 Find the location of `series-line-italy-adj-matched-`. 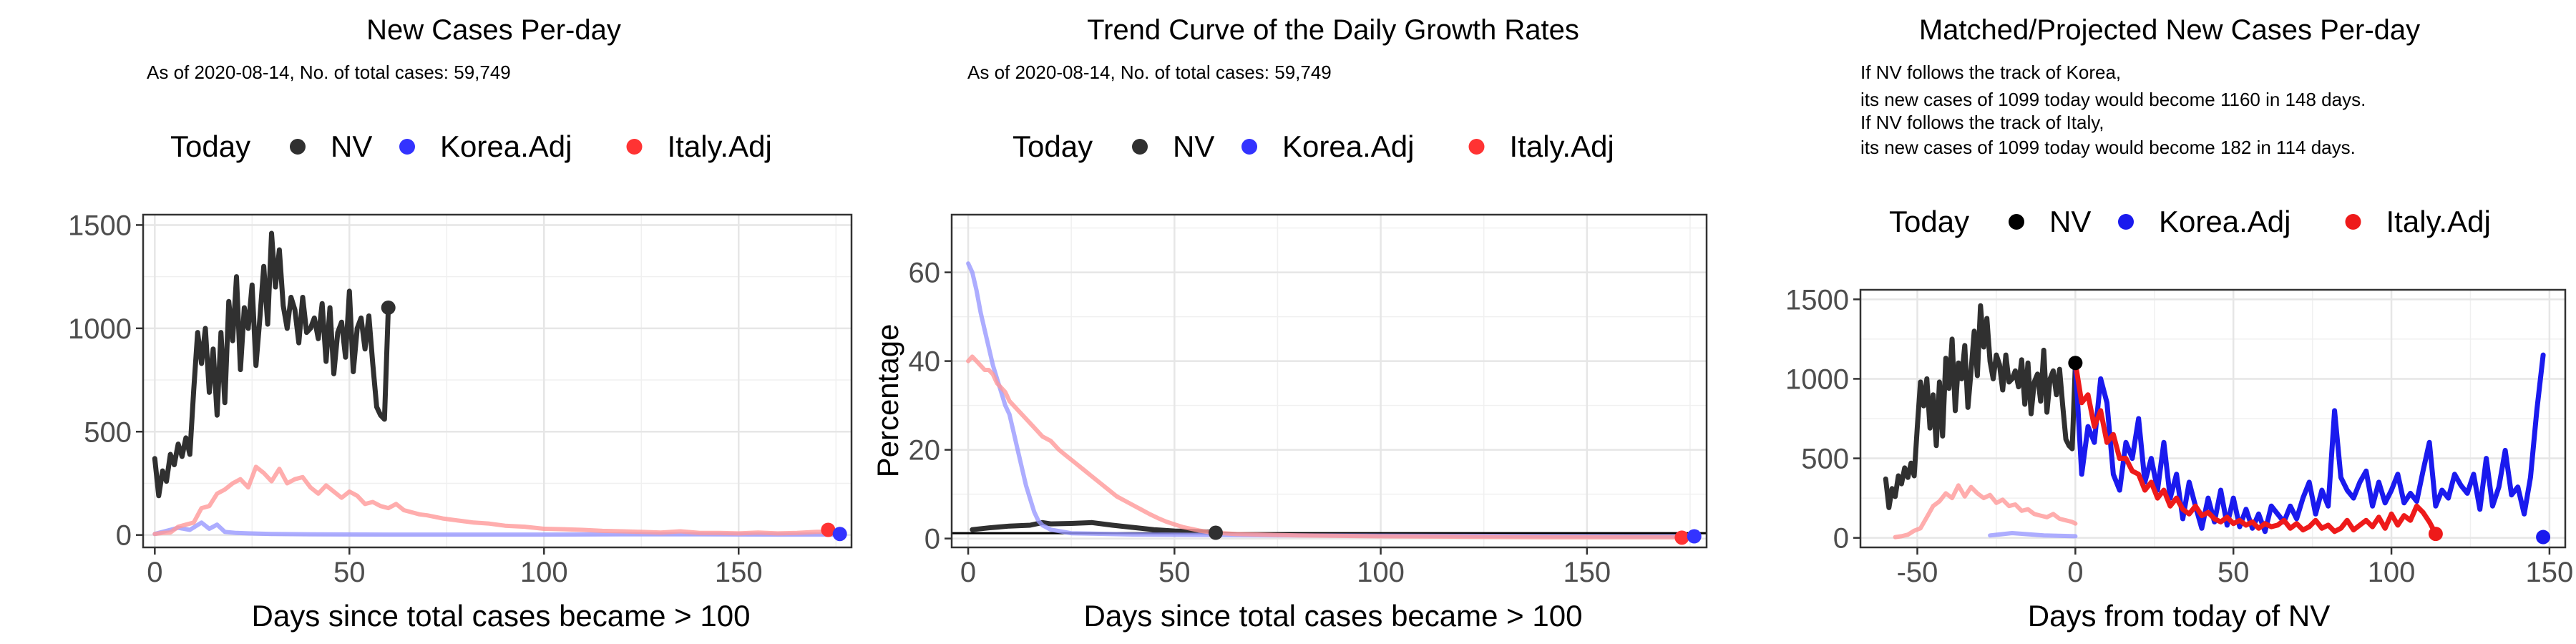

series-line-italy-adj-matched- is located at coordinates (1985, 511).